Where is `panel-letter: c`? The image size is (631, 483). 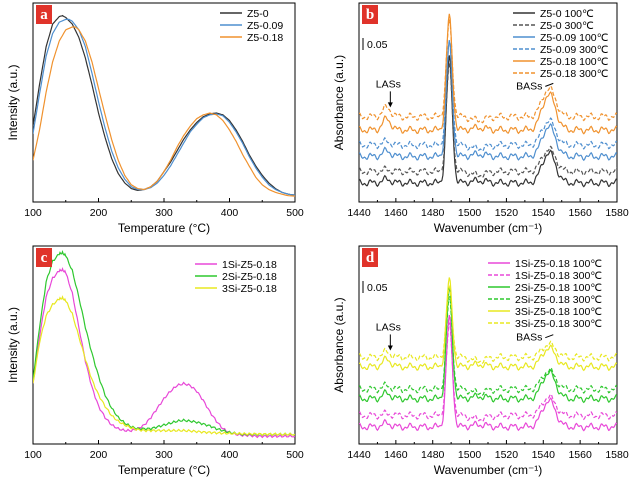
panel-letter: c is located at coordinates (44, 258).